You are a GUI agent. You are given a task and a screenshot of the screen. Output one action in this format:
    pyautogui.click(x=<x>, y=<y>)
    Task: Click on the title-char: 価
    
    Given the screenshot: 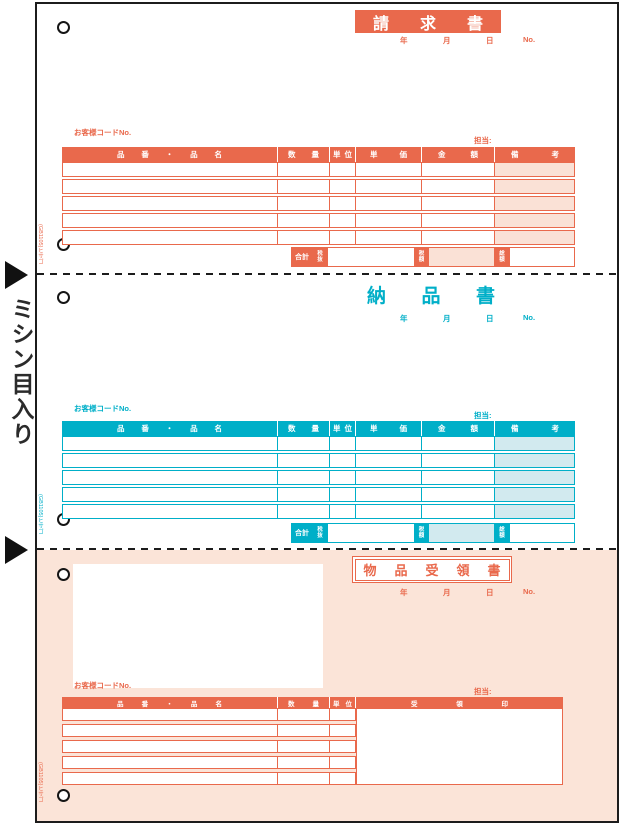 What is the action you would take?
    pyautogui.click(x=403, y=154)
    